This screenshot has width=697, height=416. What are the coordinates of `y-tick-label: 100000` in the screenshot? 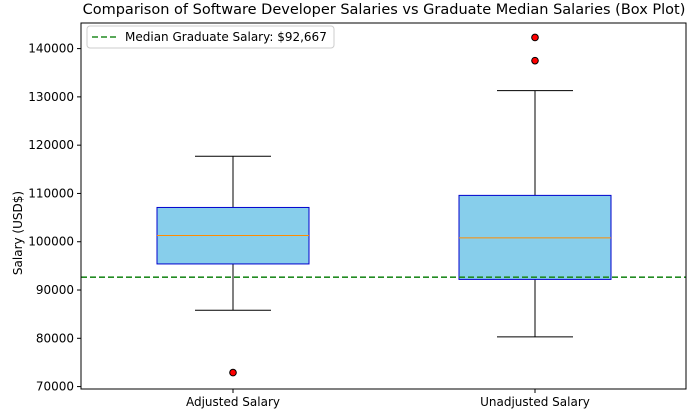 It's located at (51, 242).